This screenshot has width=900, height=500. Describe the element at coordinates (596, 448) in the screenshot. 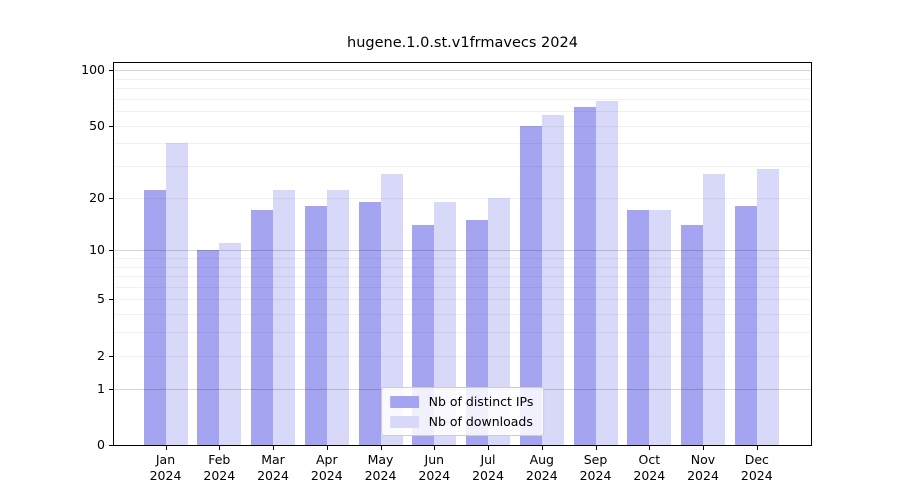

I see `x-tick-sep` at that location.